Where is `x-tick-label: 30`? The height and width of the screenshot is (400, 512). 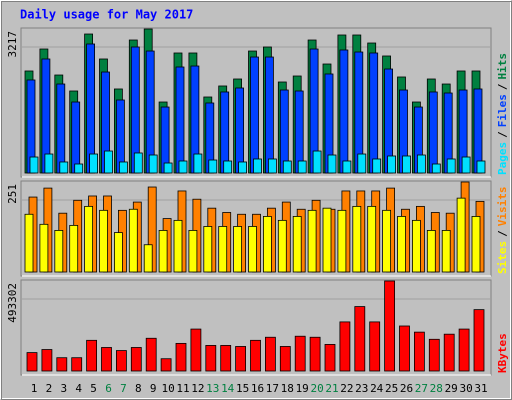 x-tick-label: 30 is located at coordinates (465, 388).